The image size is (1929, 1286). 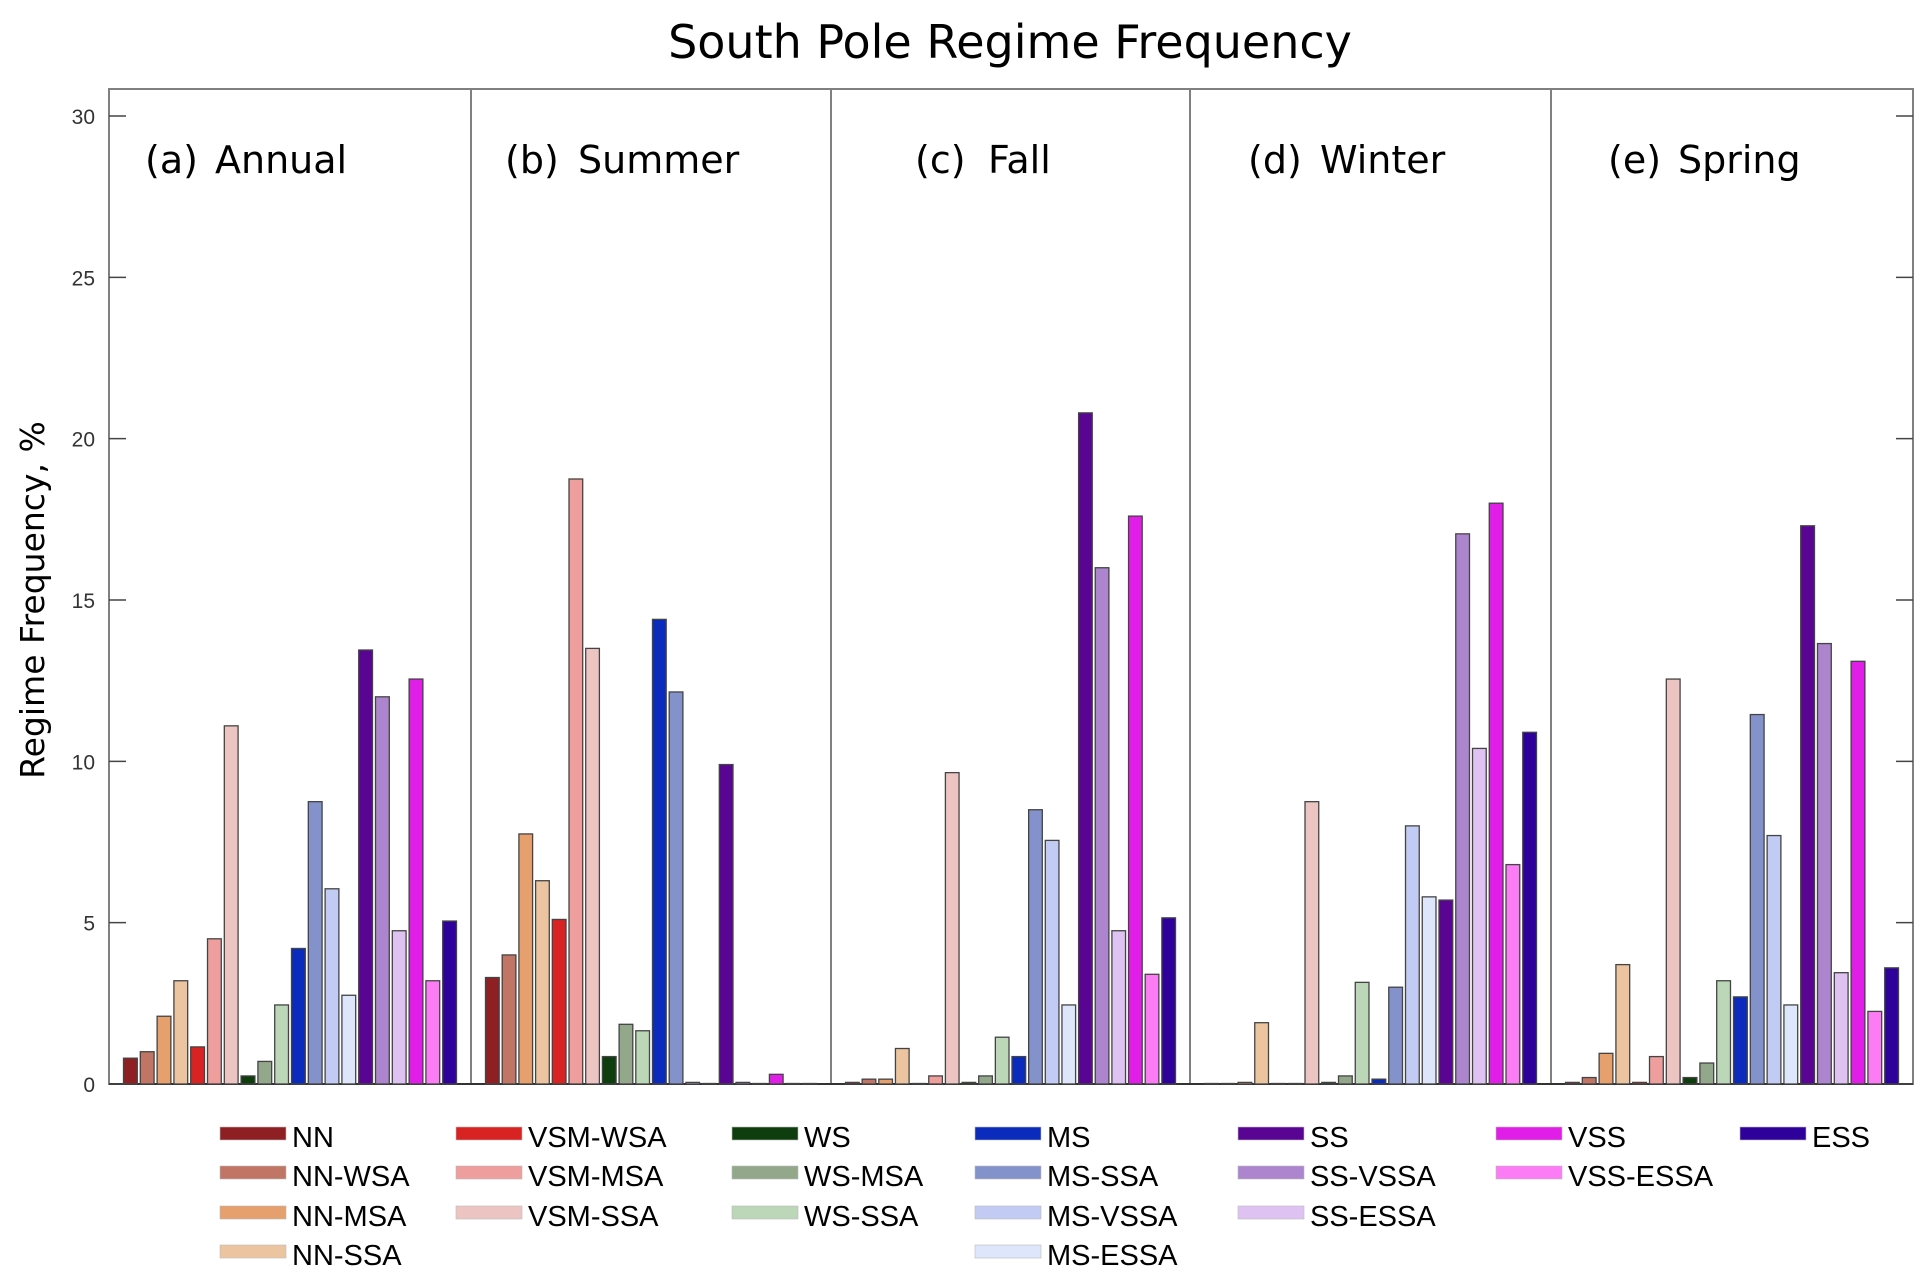 What do you see at coordinates (864, 1177) in the screenshot?
I see `legend-label: WS-MSA` at bounding box center [864, 1177].